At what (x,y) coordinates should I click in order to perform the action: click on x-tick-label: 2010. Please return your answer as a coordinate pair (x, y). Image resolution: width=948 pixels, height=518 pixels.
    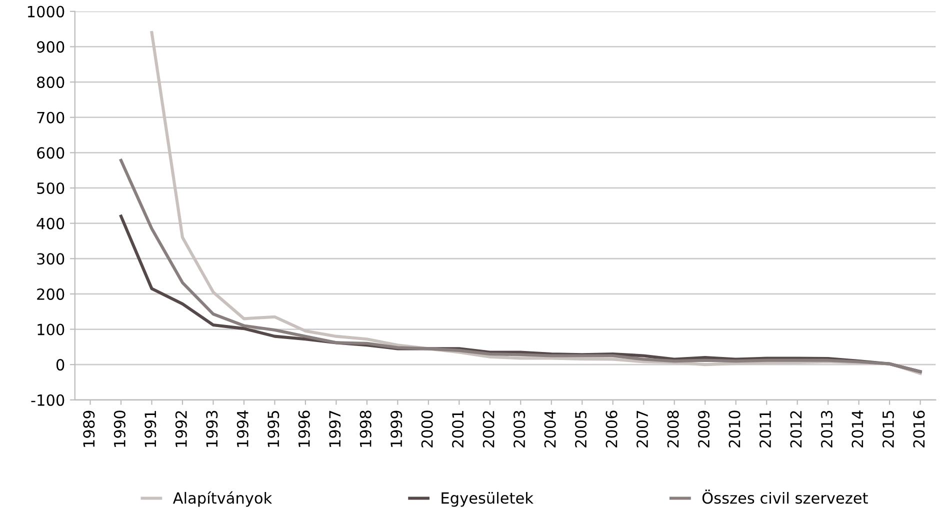
    Looking at the image, I should click on (734, 429).